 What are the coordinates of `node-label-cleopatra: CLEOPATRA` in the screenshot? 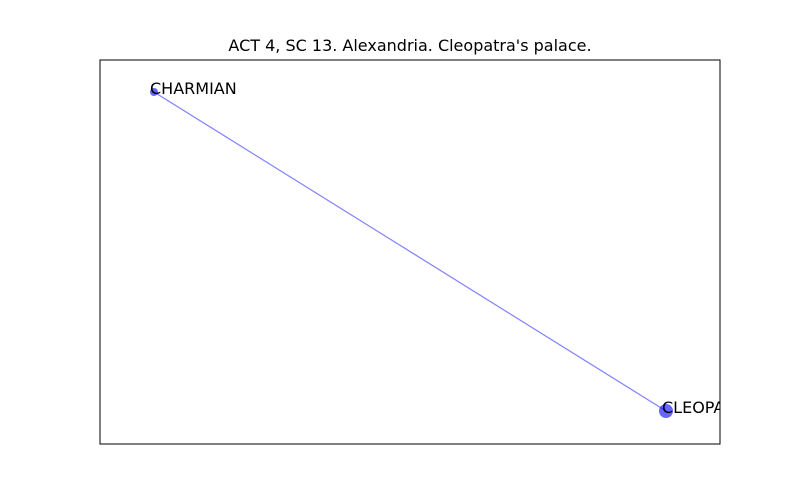 It's located at (708, 407).